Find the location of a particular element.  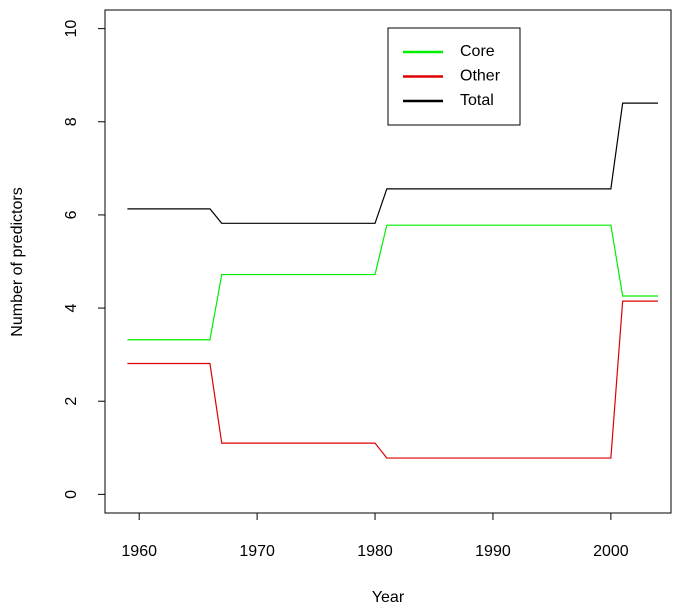

x-tick-label: 1980 is located at coordinates (375, 551).